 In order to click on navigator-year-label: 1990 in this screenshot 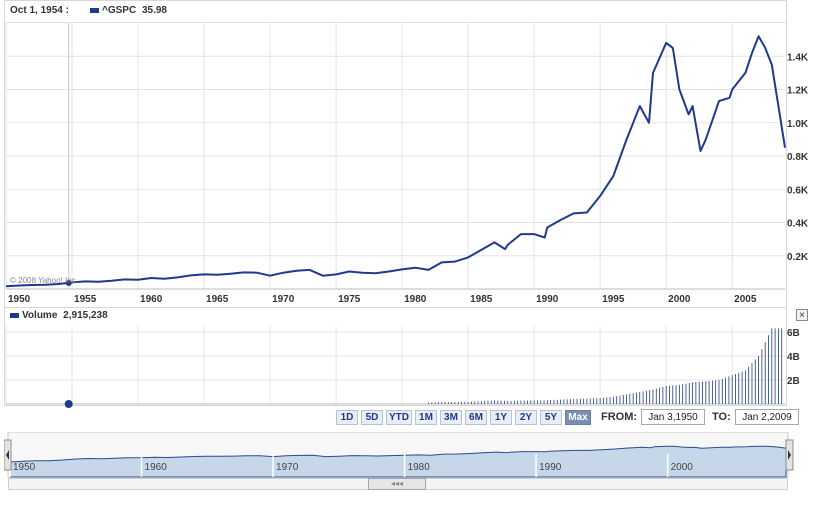, I will do `click(550, 467)`.